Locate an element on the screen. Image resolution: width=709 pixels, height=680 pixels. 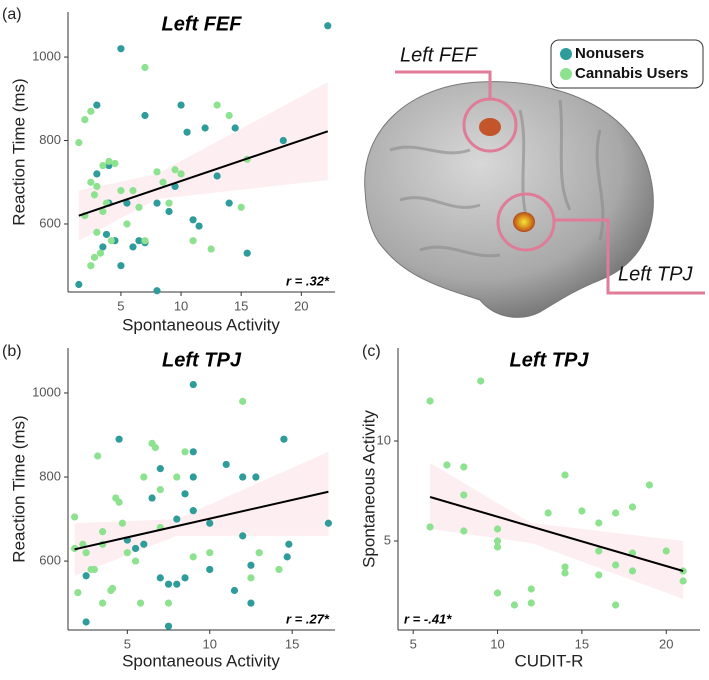
x-axis-label: Spontaneous Activity is located at coordinates (201, 324).